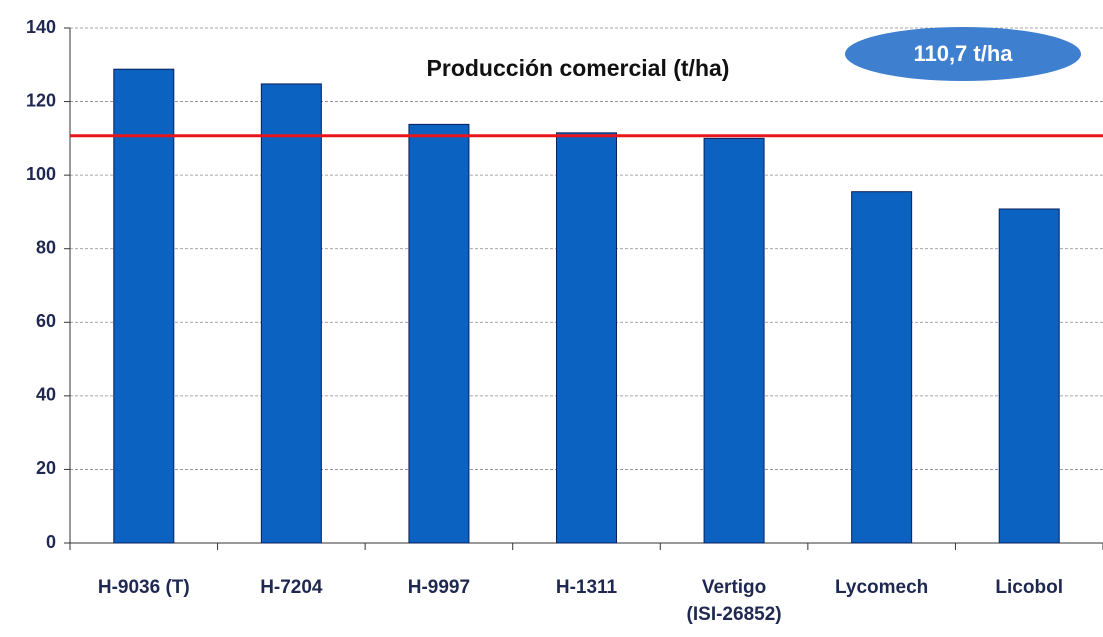  Describe the element at coordinates (41, 174) in the screenshot. I see `y-tick-label: 100` at that location.